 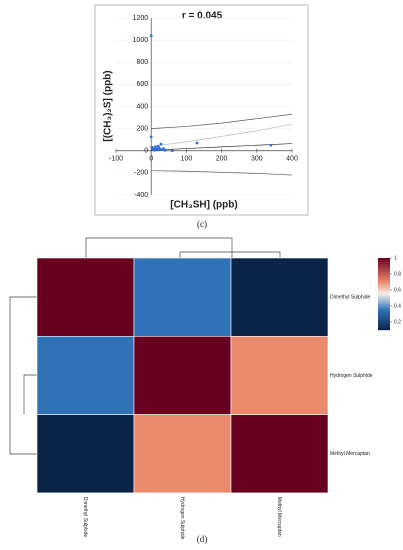 I want to click on colorbar-tick-label: 0.2, so click(x=397, y=322).